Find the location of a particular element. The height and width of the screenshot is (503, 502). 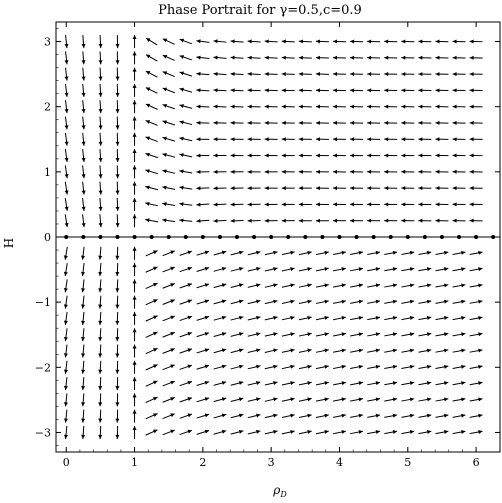

y-tick-label: −1 is located at coordinates (43, 302).